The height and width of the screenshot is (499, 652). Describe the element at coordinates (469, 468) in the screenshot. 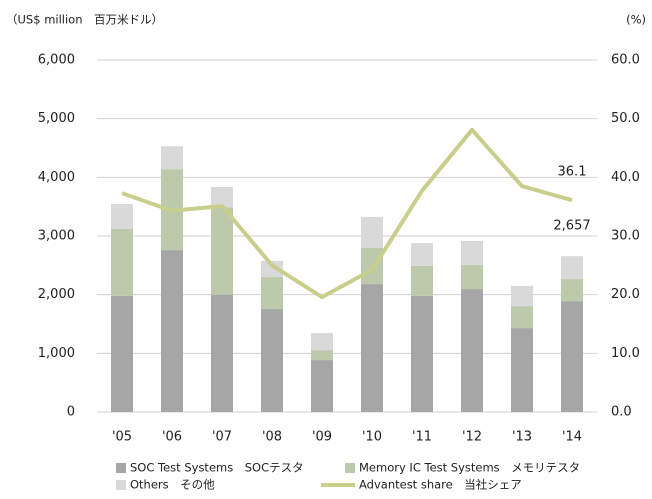

I see `legend-label: Memory IC Test Systems メモリテスタ` at that location.